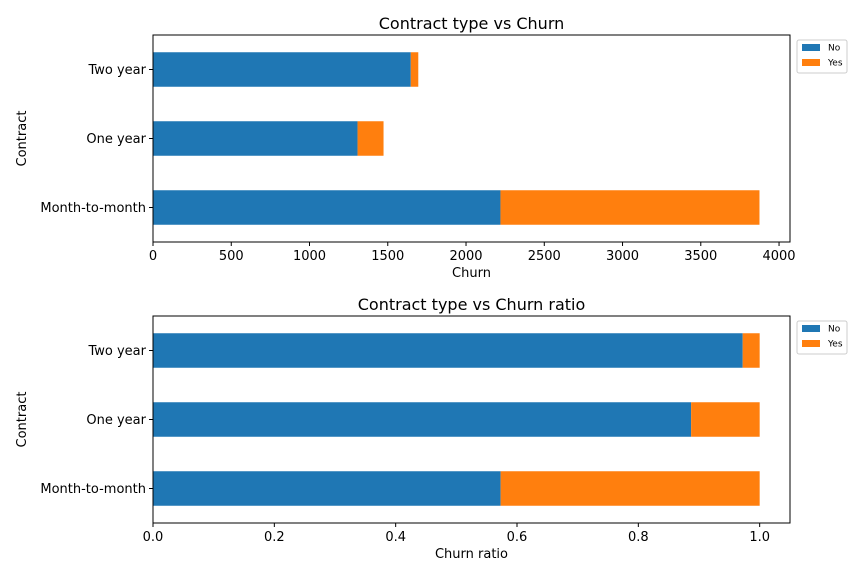  I want to click on x-axis-label: Churn, so click(471, 273).